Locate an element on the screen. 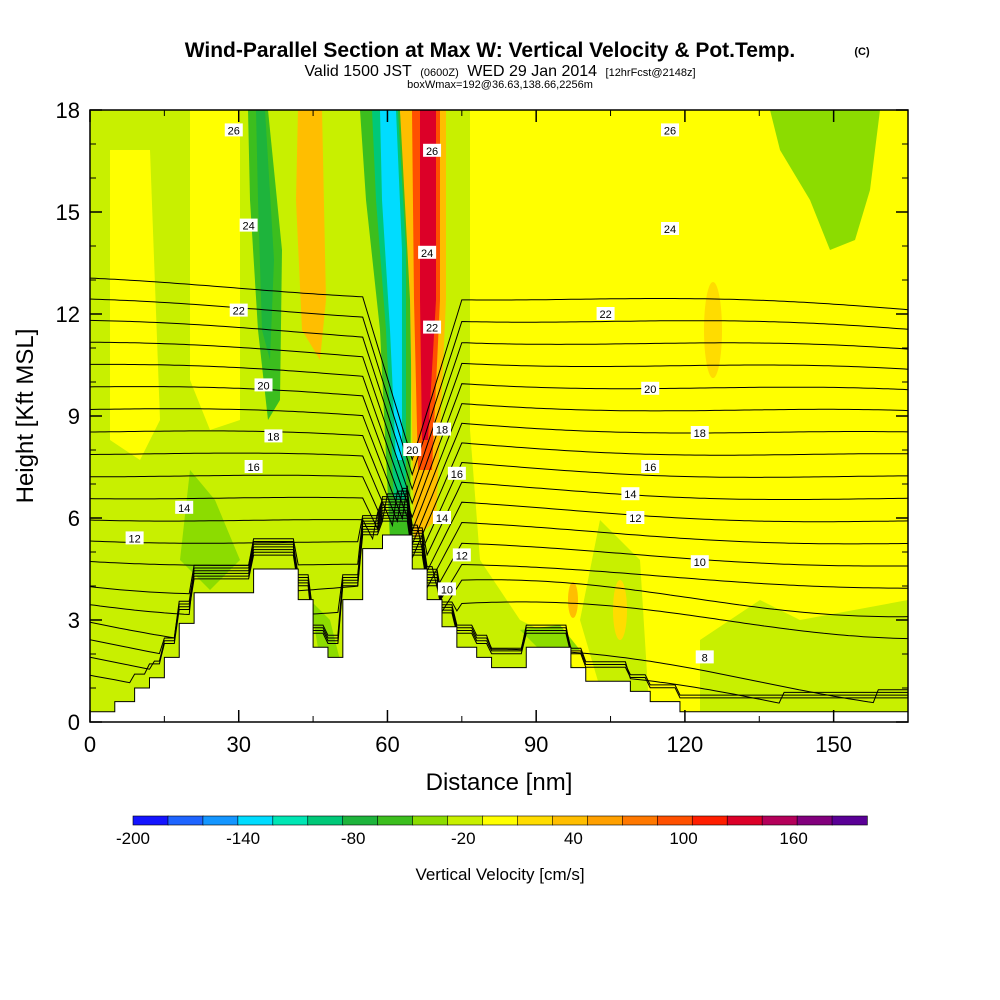 The height and width of the screenshot is (1000, 1000). x-axis-label: Distance [nm] is located at coordinates (499, 782).